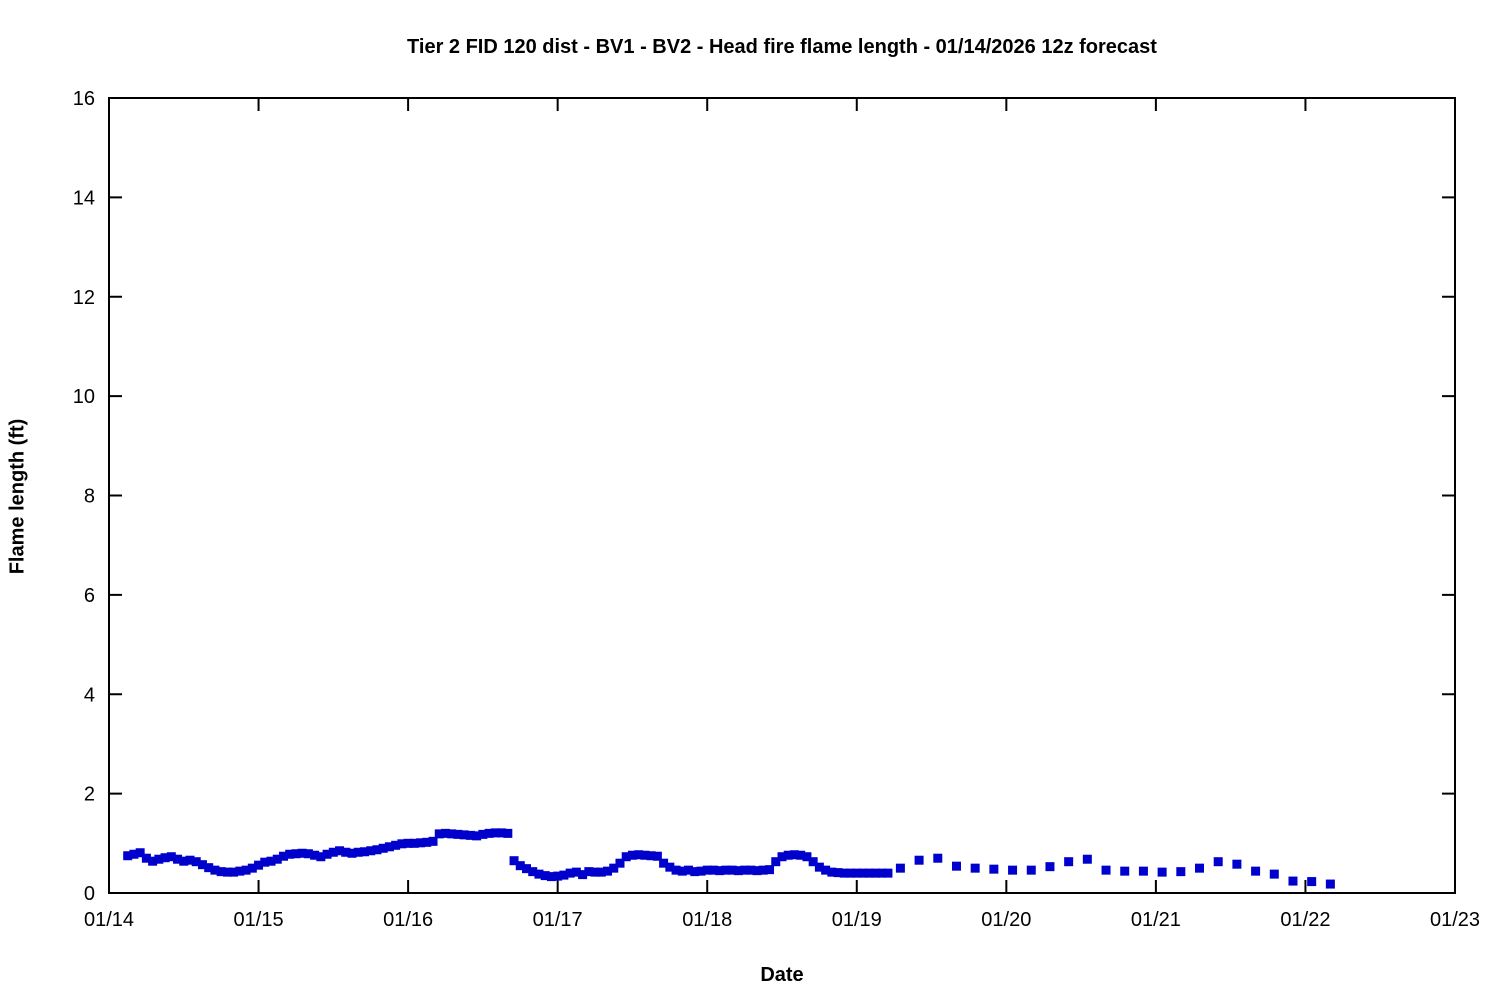  What do you see at coordinates (89, 497) in the screenshot?
I see `y-tick-label: 8` at bounding box center [89, 497].